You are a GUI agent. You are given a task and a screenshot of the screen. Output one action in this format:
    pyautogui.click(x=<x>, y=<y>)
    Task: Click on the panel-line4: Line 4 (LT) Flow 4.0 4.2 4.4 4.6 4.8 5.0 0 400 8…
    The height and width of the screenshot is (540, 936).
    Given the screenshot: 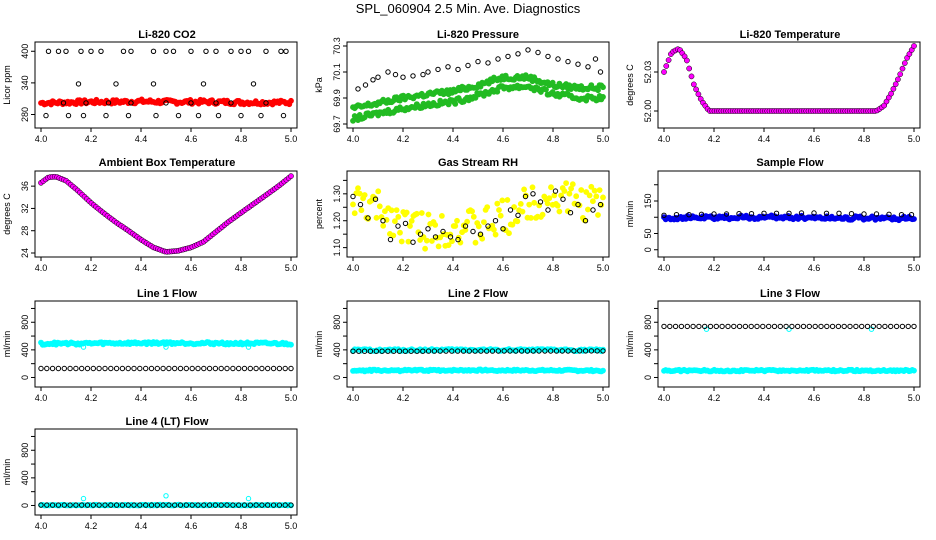 What is the action you would take?
    pyautogui.click(x=150, y=473)
    